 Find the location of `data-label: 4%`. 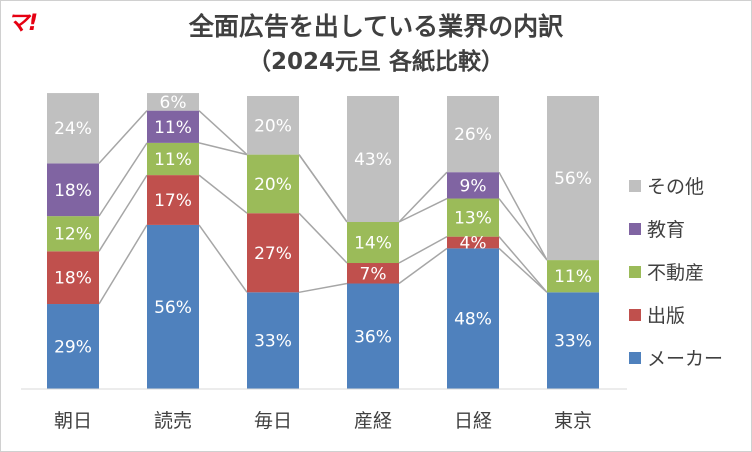

data-label: 4% is located at coordinates (473, 244).